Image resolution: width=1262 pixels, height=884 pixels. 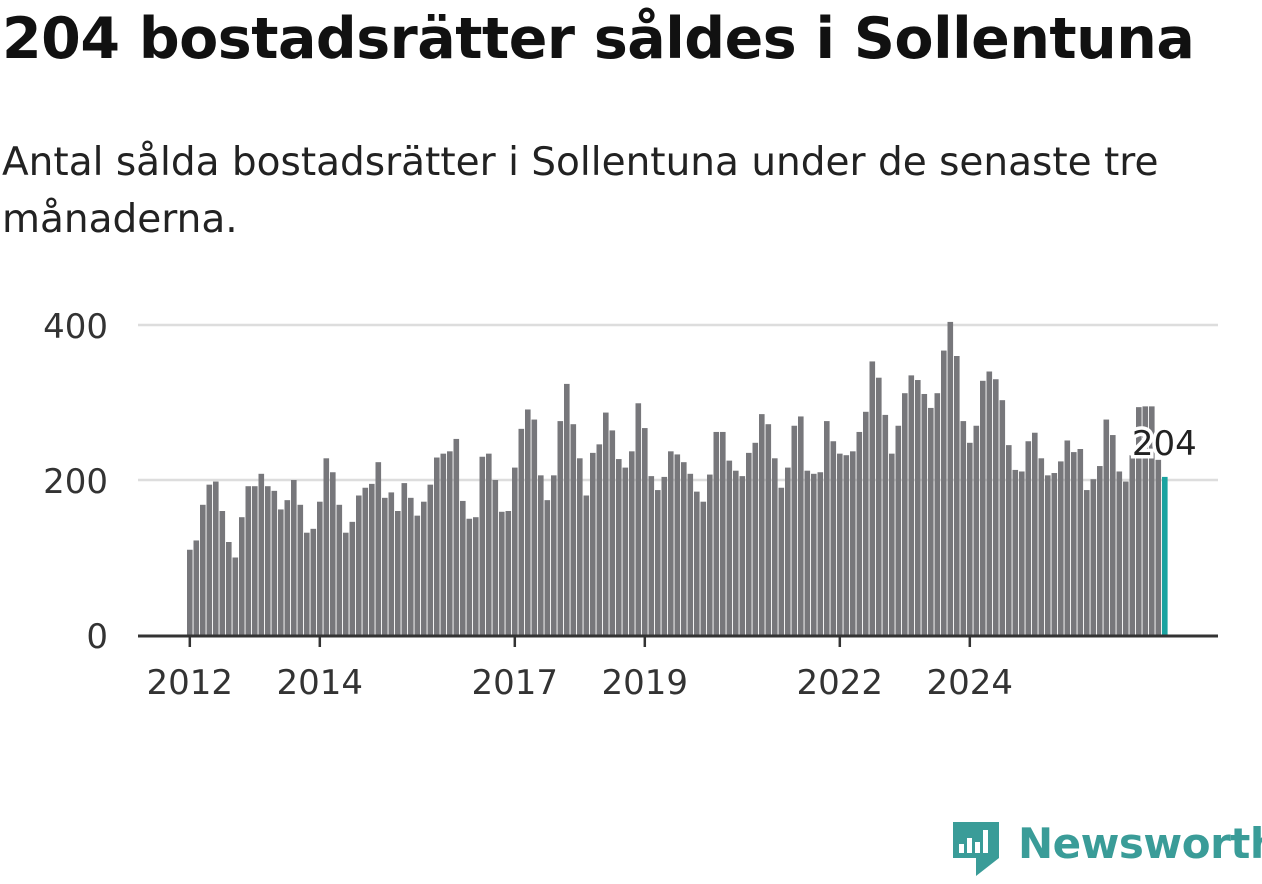 What do you see at coordinates (97, 637) in the screenshot?
I see `y-tick-label: 0` at bounding box center [97, 637].